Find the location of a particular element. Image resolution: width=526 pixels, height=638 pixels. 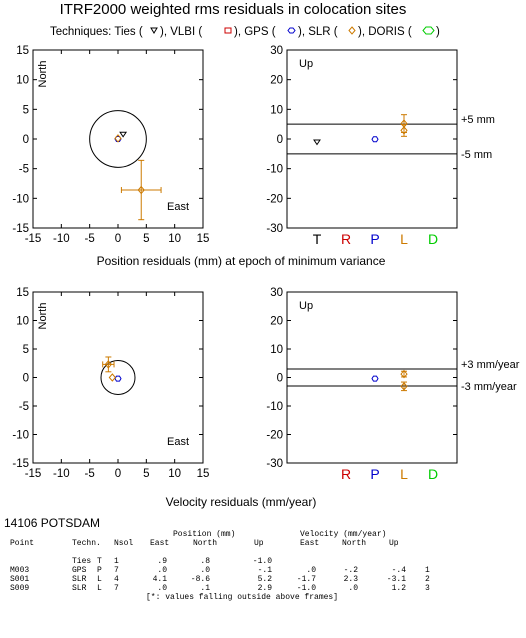

limit-label: -3 mm/year is located at coordinates (489, 387).